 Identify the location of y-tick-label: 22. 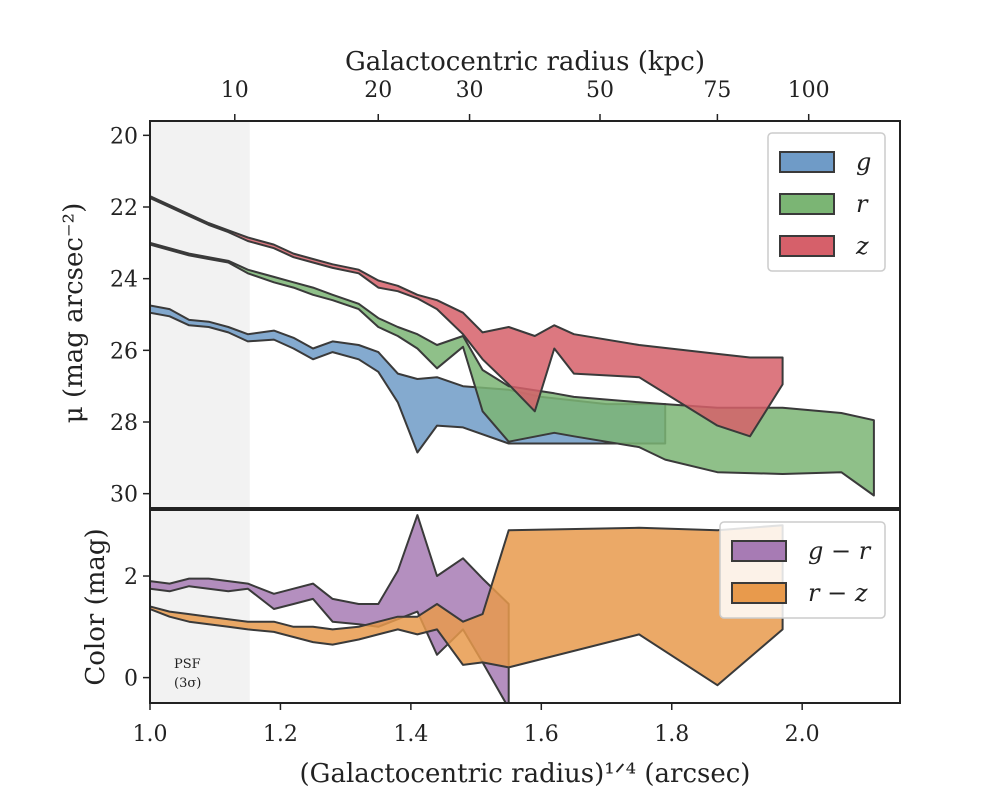
(124, 208).